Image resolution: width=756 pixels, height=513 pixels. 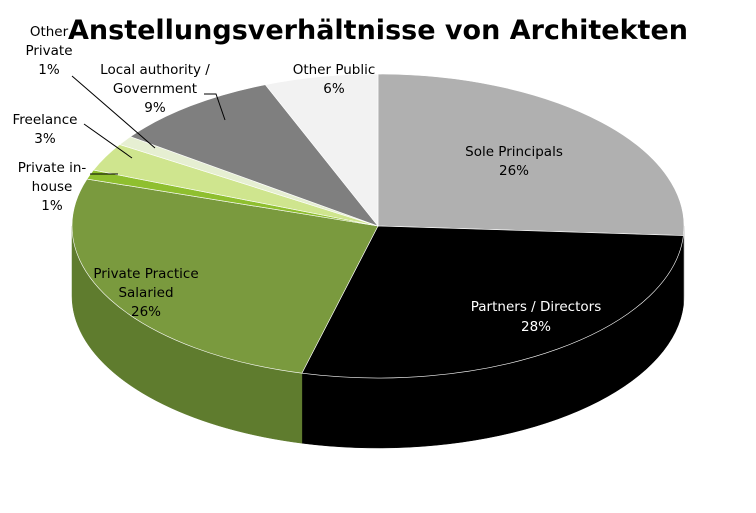 What do you see at coordinates (514, 152) in the screenshot?
I see `slice-label-0: Sole Principals` at bounding box center [514, 152].